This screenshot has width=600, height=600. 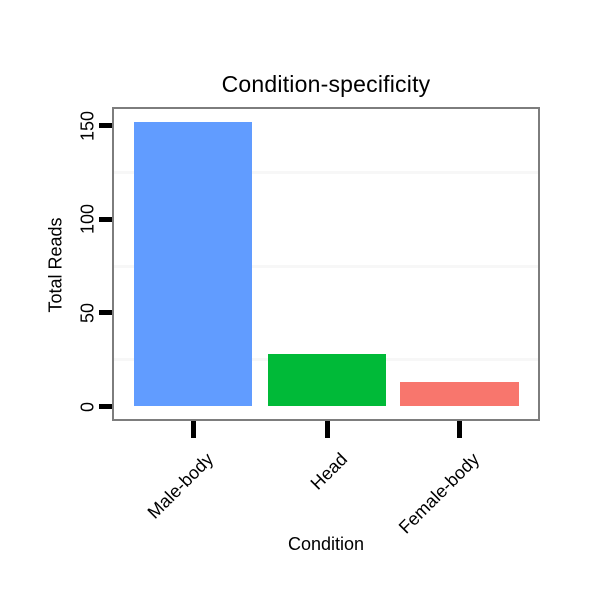 What do you see at coordinates (55, 265) in the screenshot?
I see `y-axis-title: Total Reads` at bounding box center [55, 265].